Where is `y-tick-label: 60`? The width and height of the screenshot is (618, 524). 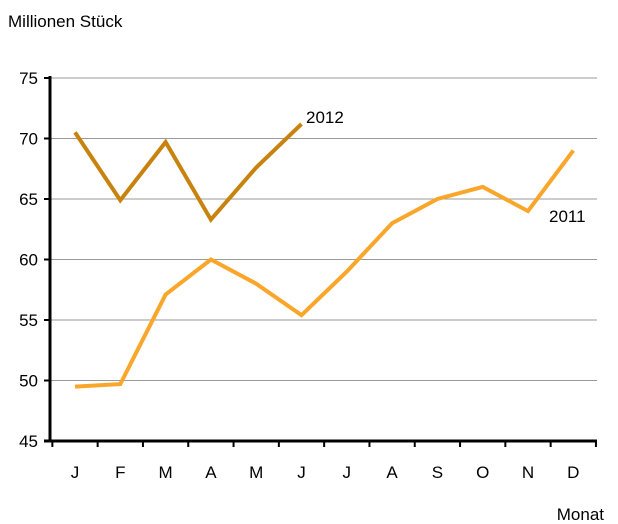
y-tick-label: 60 is located at coordinates (28, 260).